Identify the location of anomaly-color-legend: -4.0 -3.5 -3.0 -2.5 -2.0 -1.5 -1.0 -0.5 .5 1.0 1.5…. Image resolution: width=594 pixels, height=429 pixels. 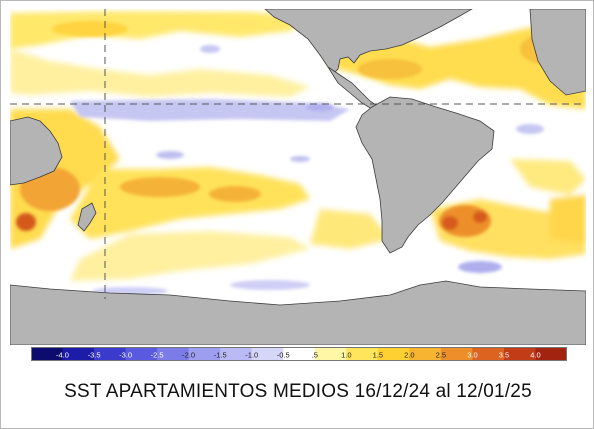
(299, 354).